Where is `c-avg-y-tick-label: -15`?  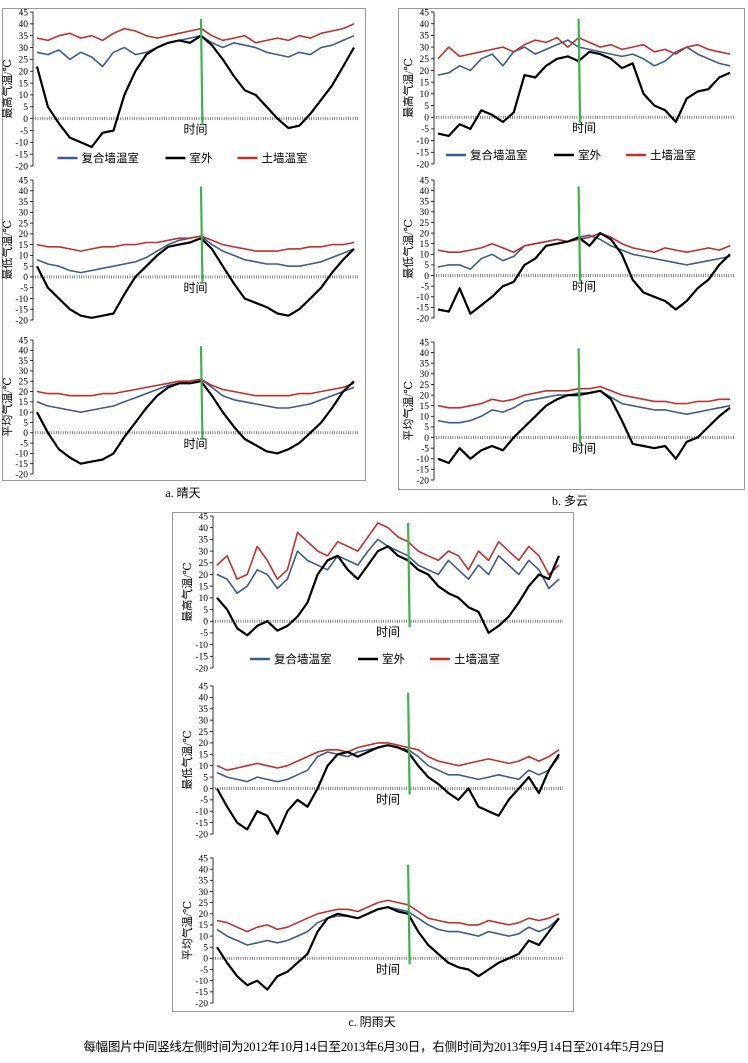 c-avg-y-tick-label: -15 is located at coordinates (201, 993).